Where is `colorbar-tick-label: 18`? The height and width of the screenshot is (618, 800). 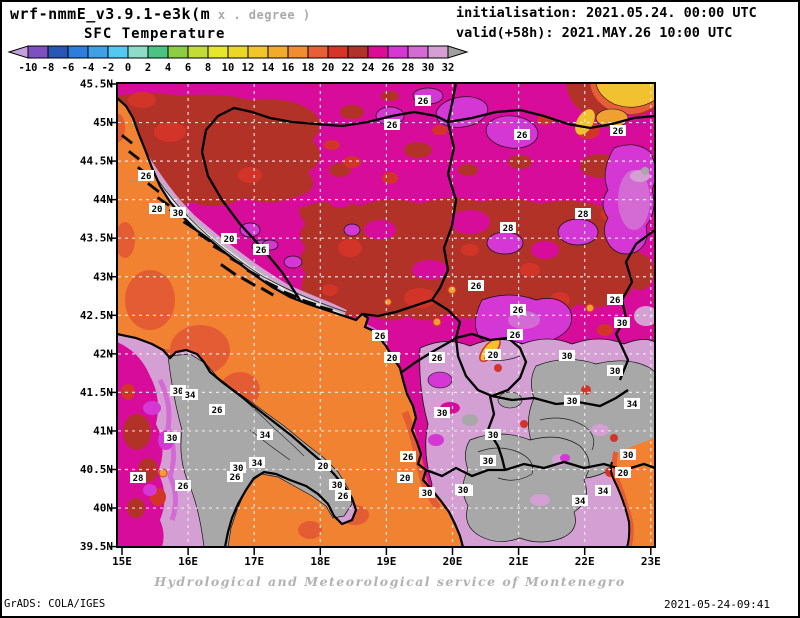 colorbar-tick-label: 18 is located at coordinates (308, 68).